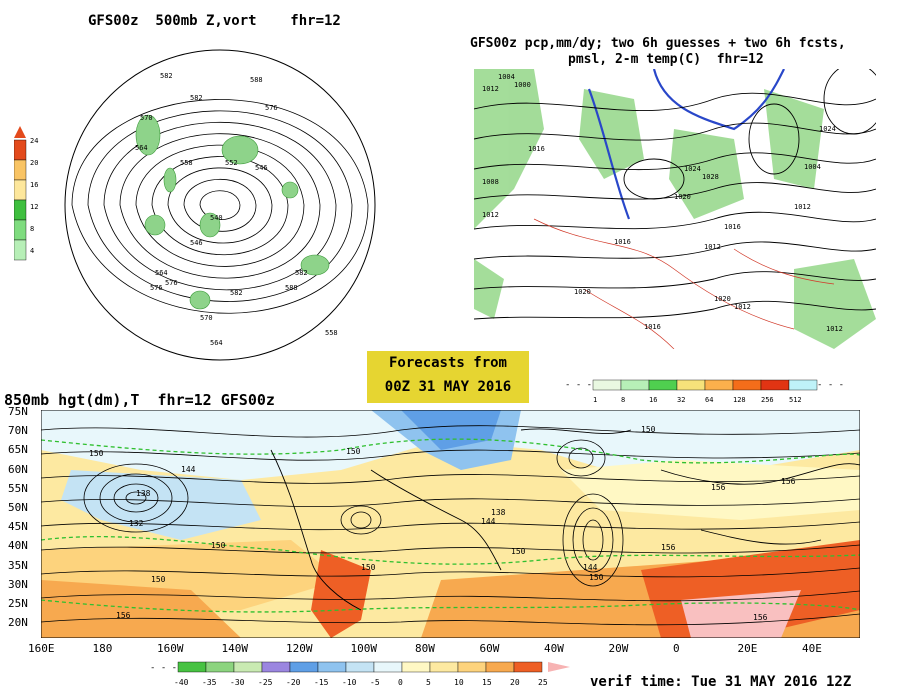 The width and height of the screenshot is (900, 700). Describe the element at coordinates (18, 546) in the screenshot. I see `lat-label: 40N` at that location.